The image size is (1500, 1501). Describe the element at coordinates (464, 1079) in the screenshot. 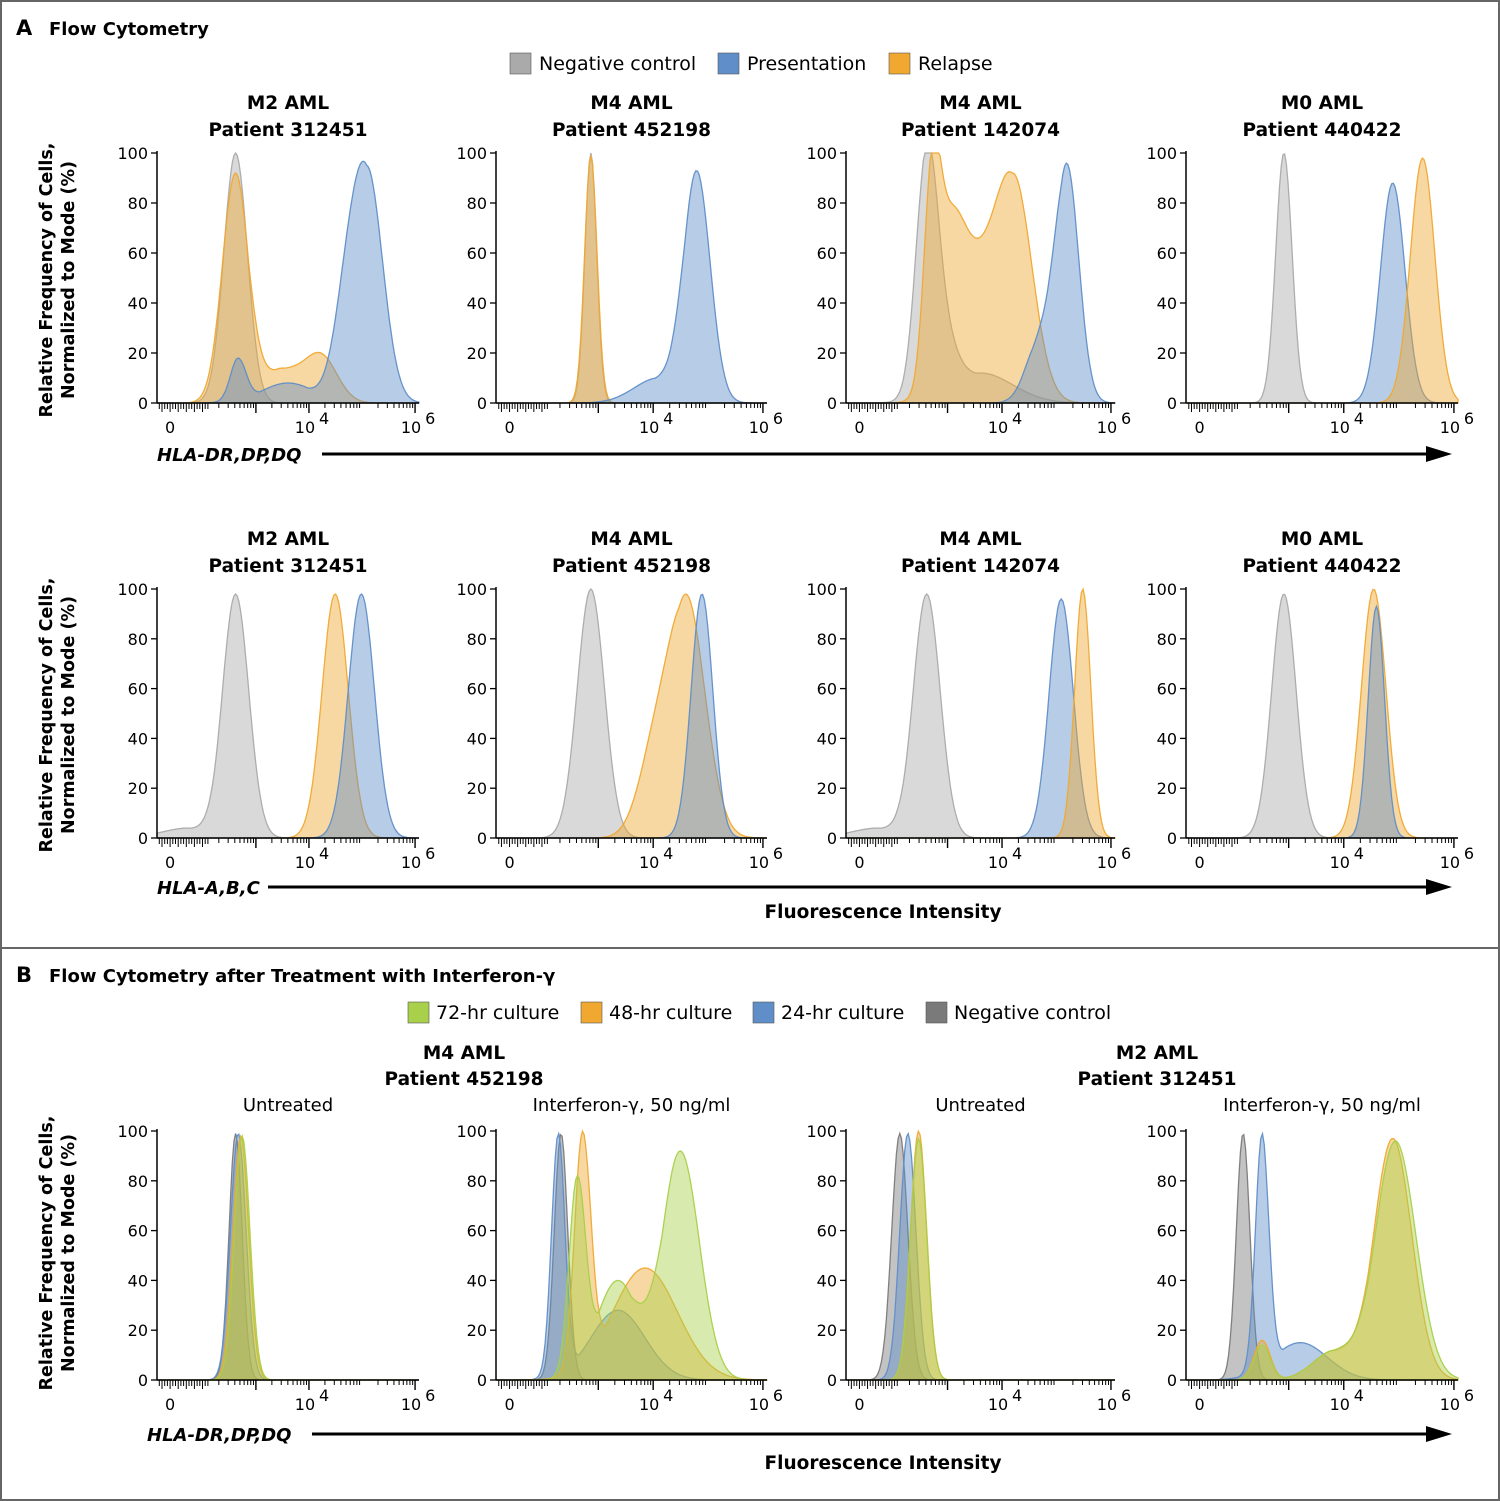

I see `group-title-b1-line2: Patient 452198` at that location.